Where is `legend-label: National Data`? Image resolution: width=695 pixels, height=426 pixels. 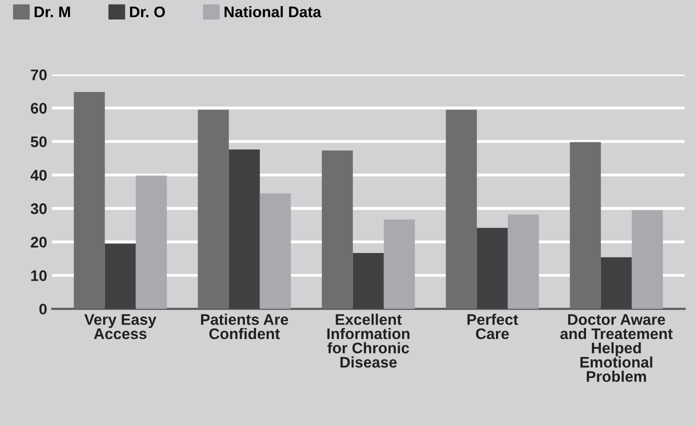 legend-label: National Data is located at coordinates (273, 12).